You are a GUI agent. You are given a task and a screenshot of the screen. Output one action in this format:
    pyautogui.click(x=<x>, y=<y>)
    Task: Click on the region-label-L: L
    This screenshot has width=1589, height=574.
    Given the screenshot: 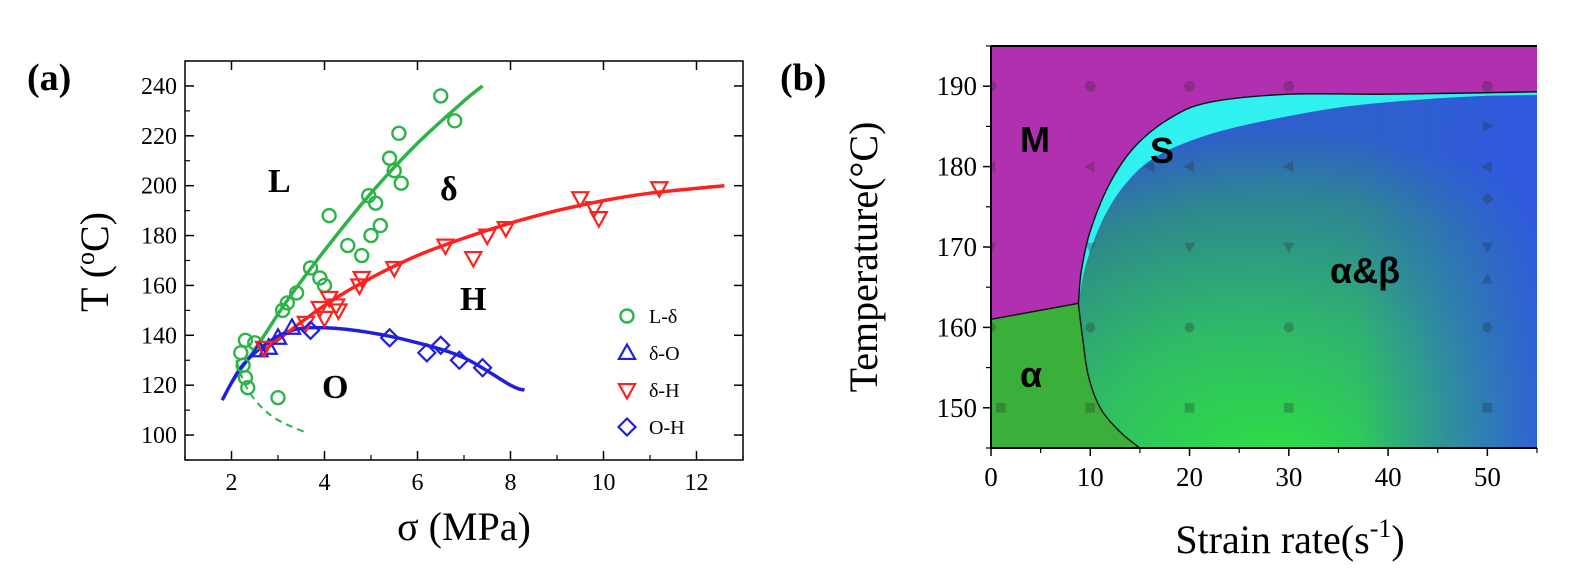 What is the action you would take?
    pyautogui.click(x=279, y=181)
    